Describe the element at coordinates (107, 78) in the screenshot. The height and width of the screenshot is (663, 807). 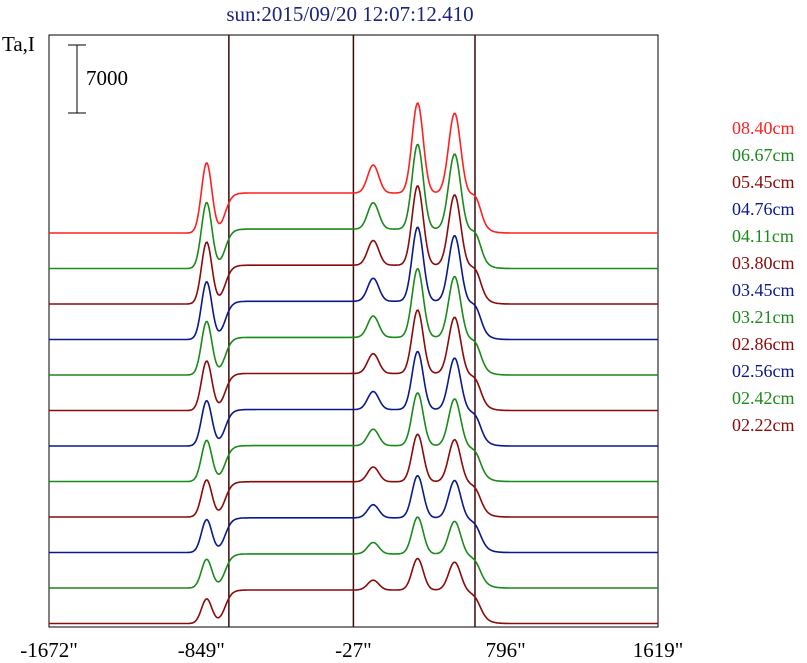
I see `scale-bar-label: 7000` at that location.